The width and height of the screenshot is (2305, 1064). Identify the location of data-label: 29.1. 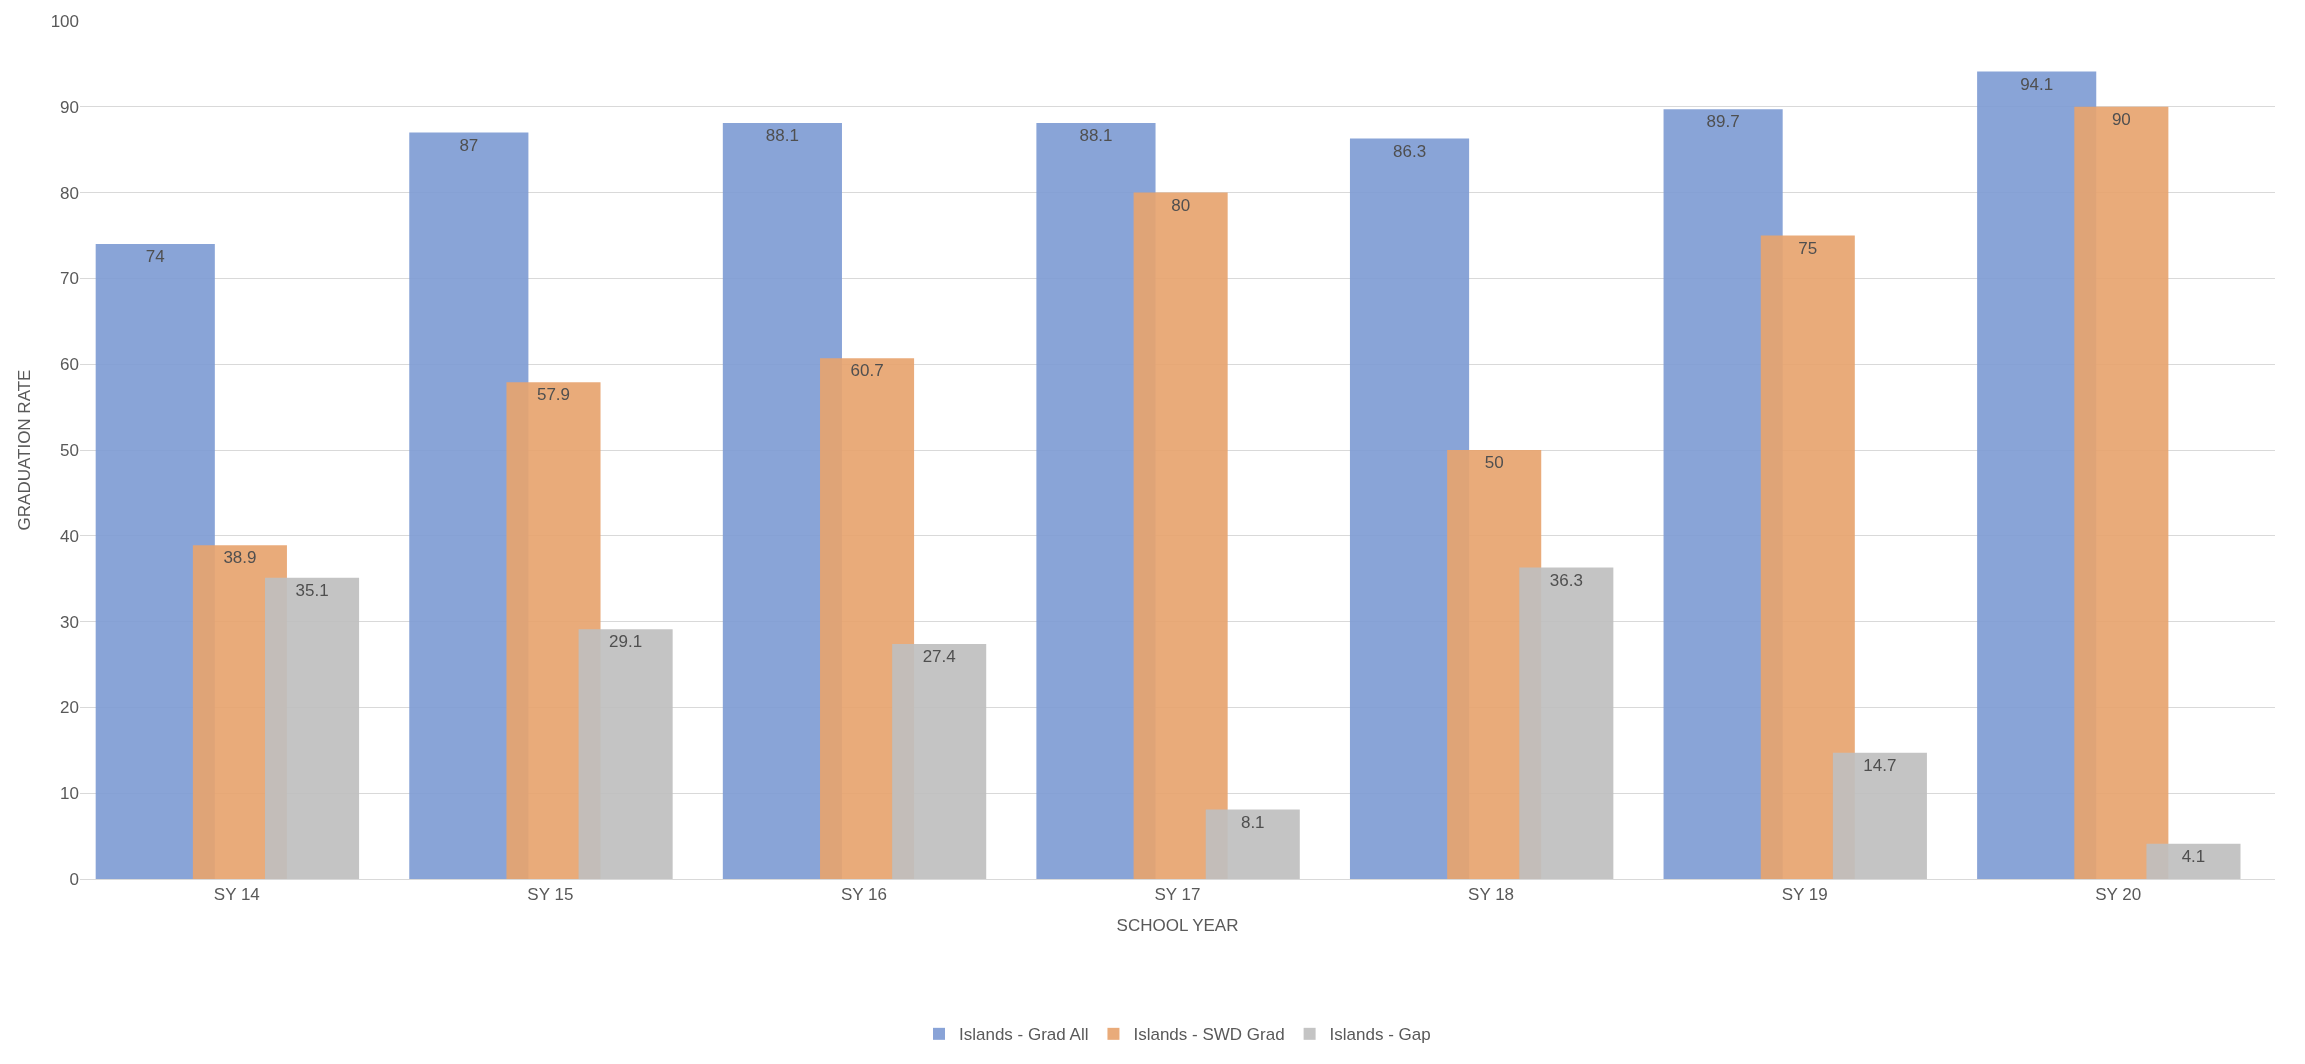
(626, 642).